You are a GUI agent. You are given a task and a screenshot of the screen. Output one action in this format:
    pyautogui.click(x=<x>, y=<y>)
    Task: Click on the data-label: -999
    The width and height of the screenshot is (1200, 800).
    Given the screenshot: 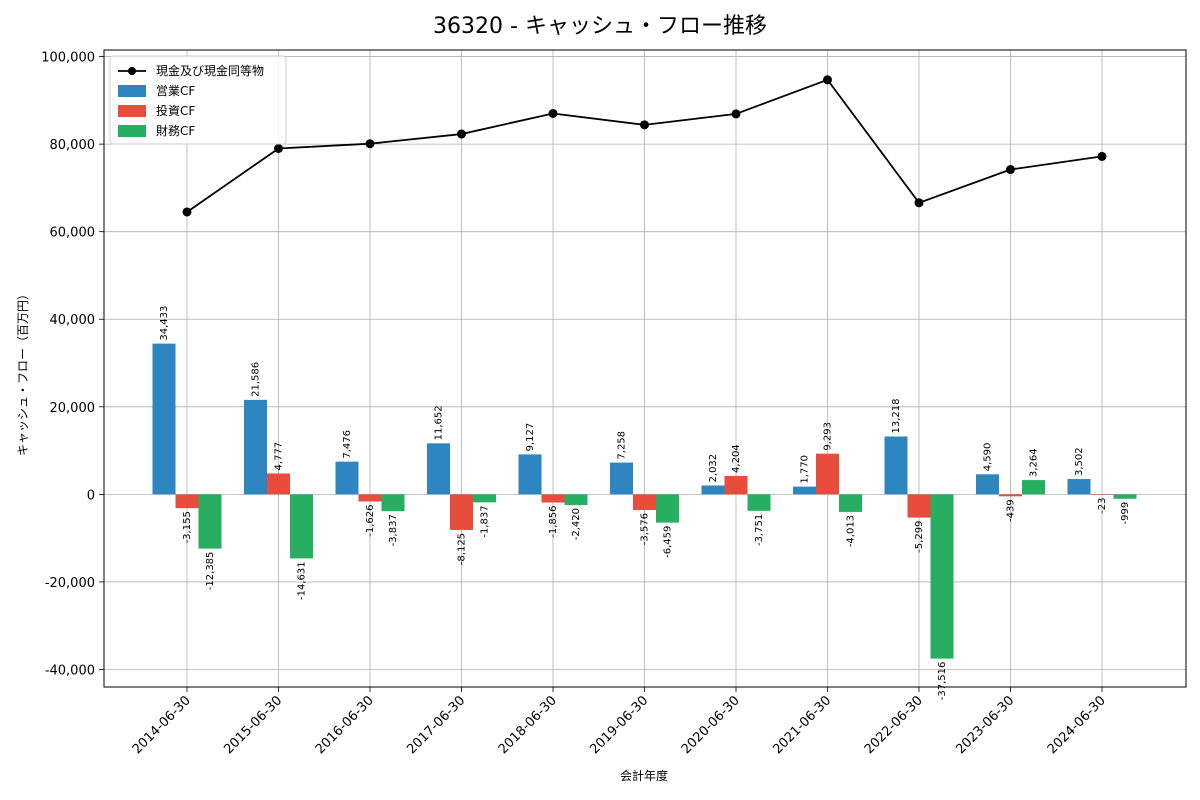 What is the action you would take?
    pyautogui.click(x=1125, y=513)
    